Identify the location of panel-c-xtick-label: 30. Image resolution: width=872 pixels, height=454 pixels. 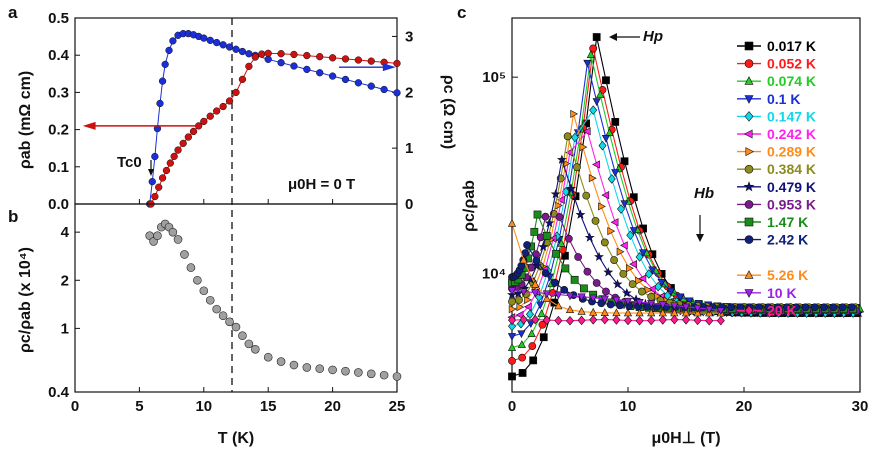
(860, 406).